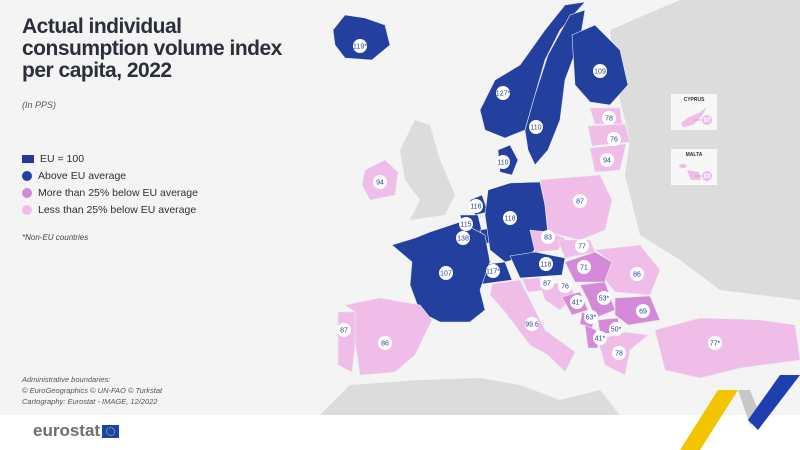  Describe the element at coordinates (694, 167) in the screenshot. I see `inset-malta: MALTA 83` at that location.